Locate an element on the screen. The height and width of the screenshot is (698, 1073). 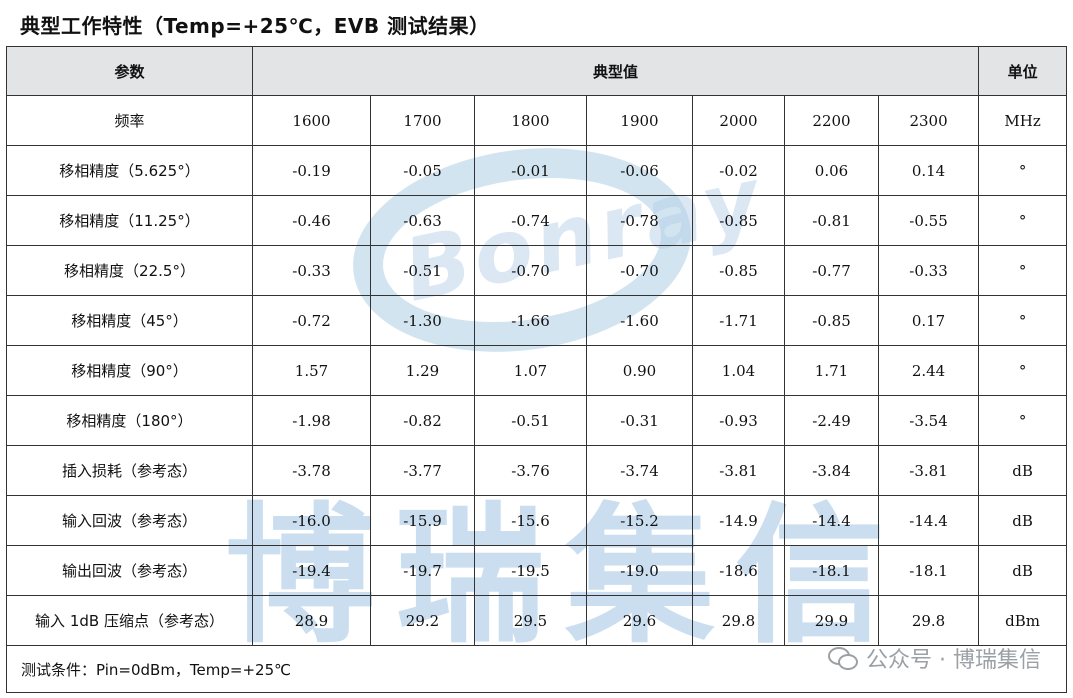
value-cell: -16.0 is located at coordinates (311, 520).